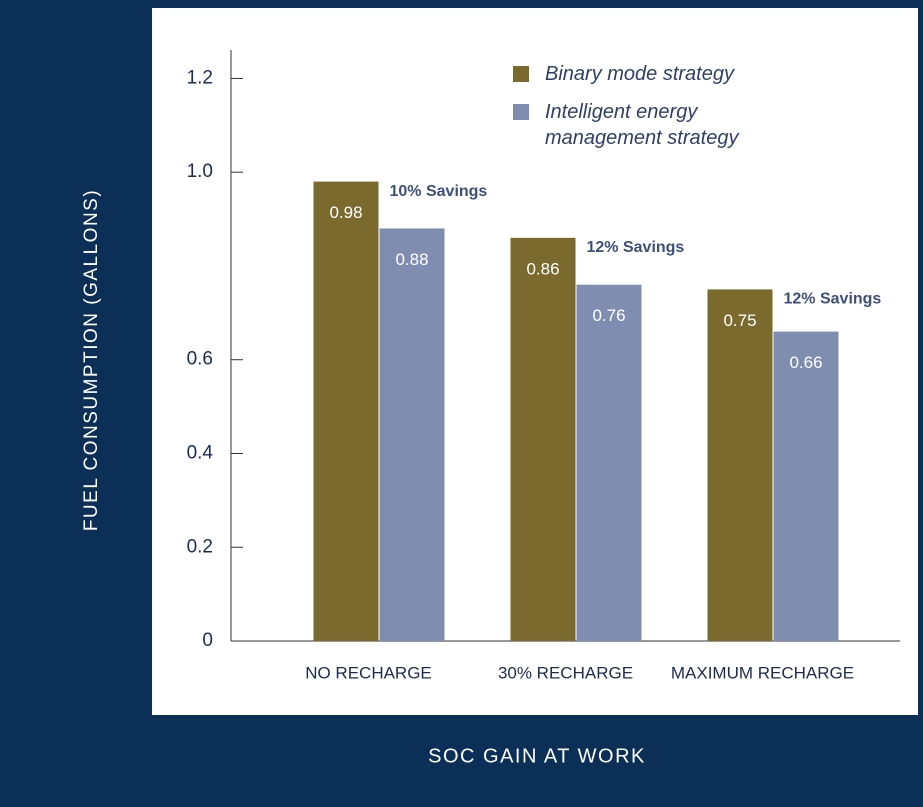 The height and width of the screenshot is (807, 923). What do you see at coordinates (345, 212) in the screenshot?
I see `value-label: 0.98` at bounding box center [345, 212].